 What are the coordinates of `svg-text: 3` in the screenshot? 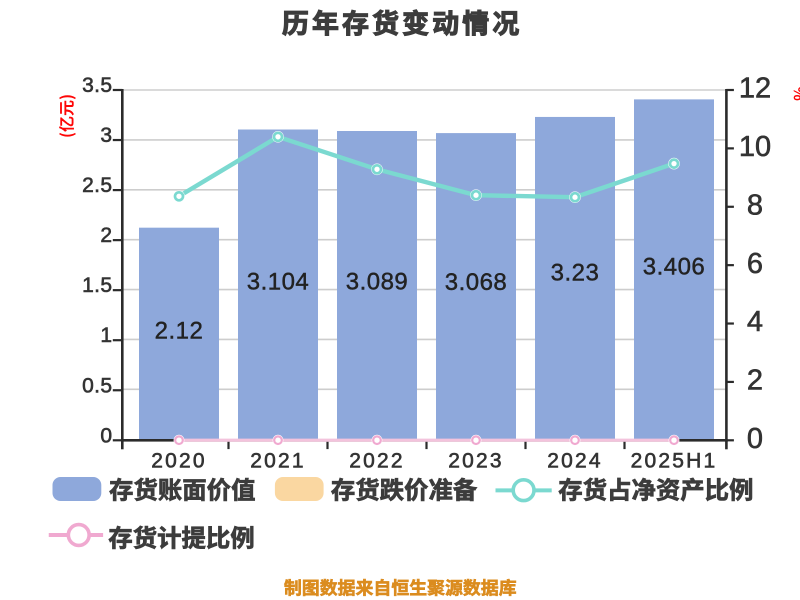 It's located at (106, 135).